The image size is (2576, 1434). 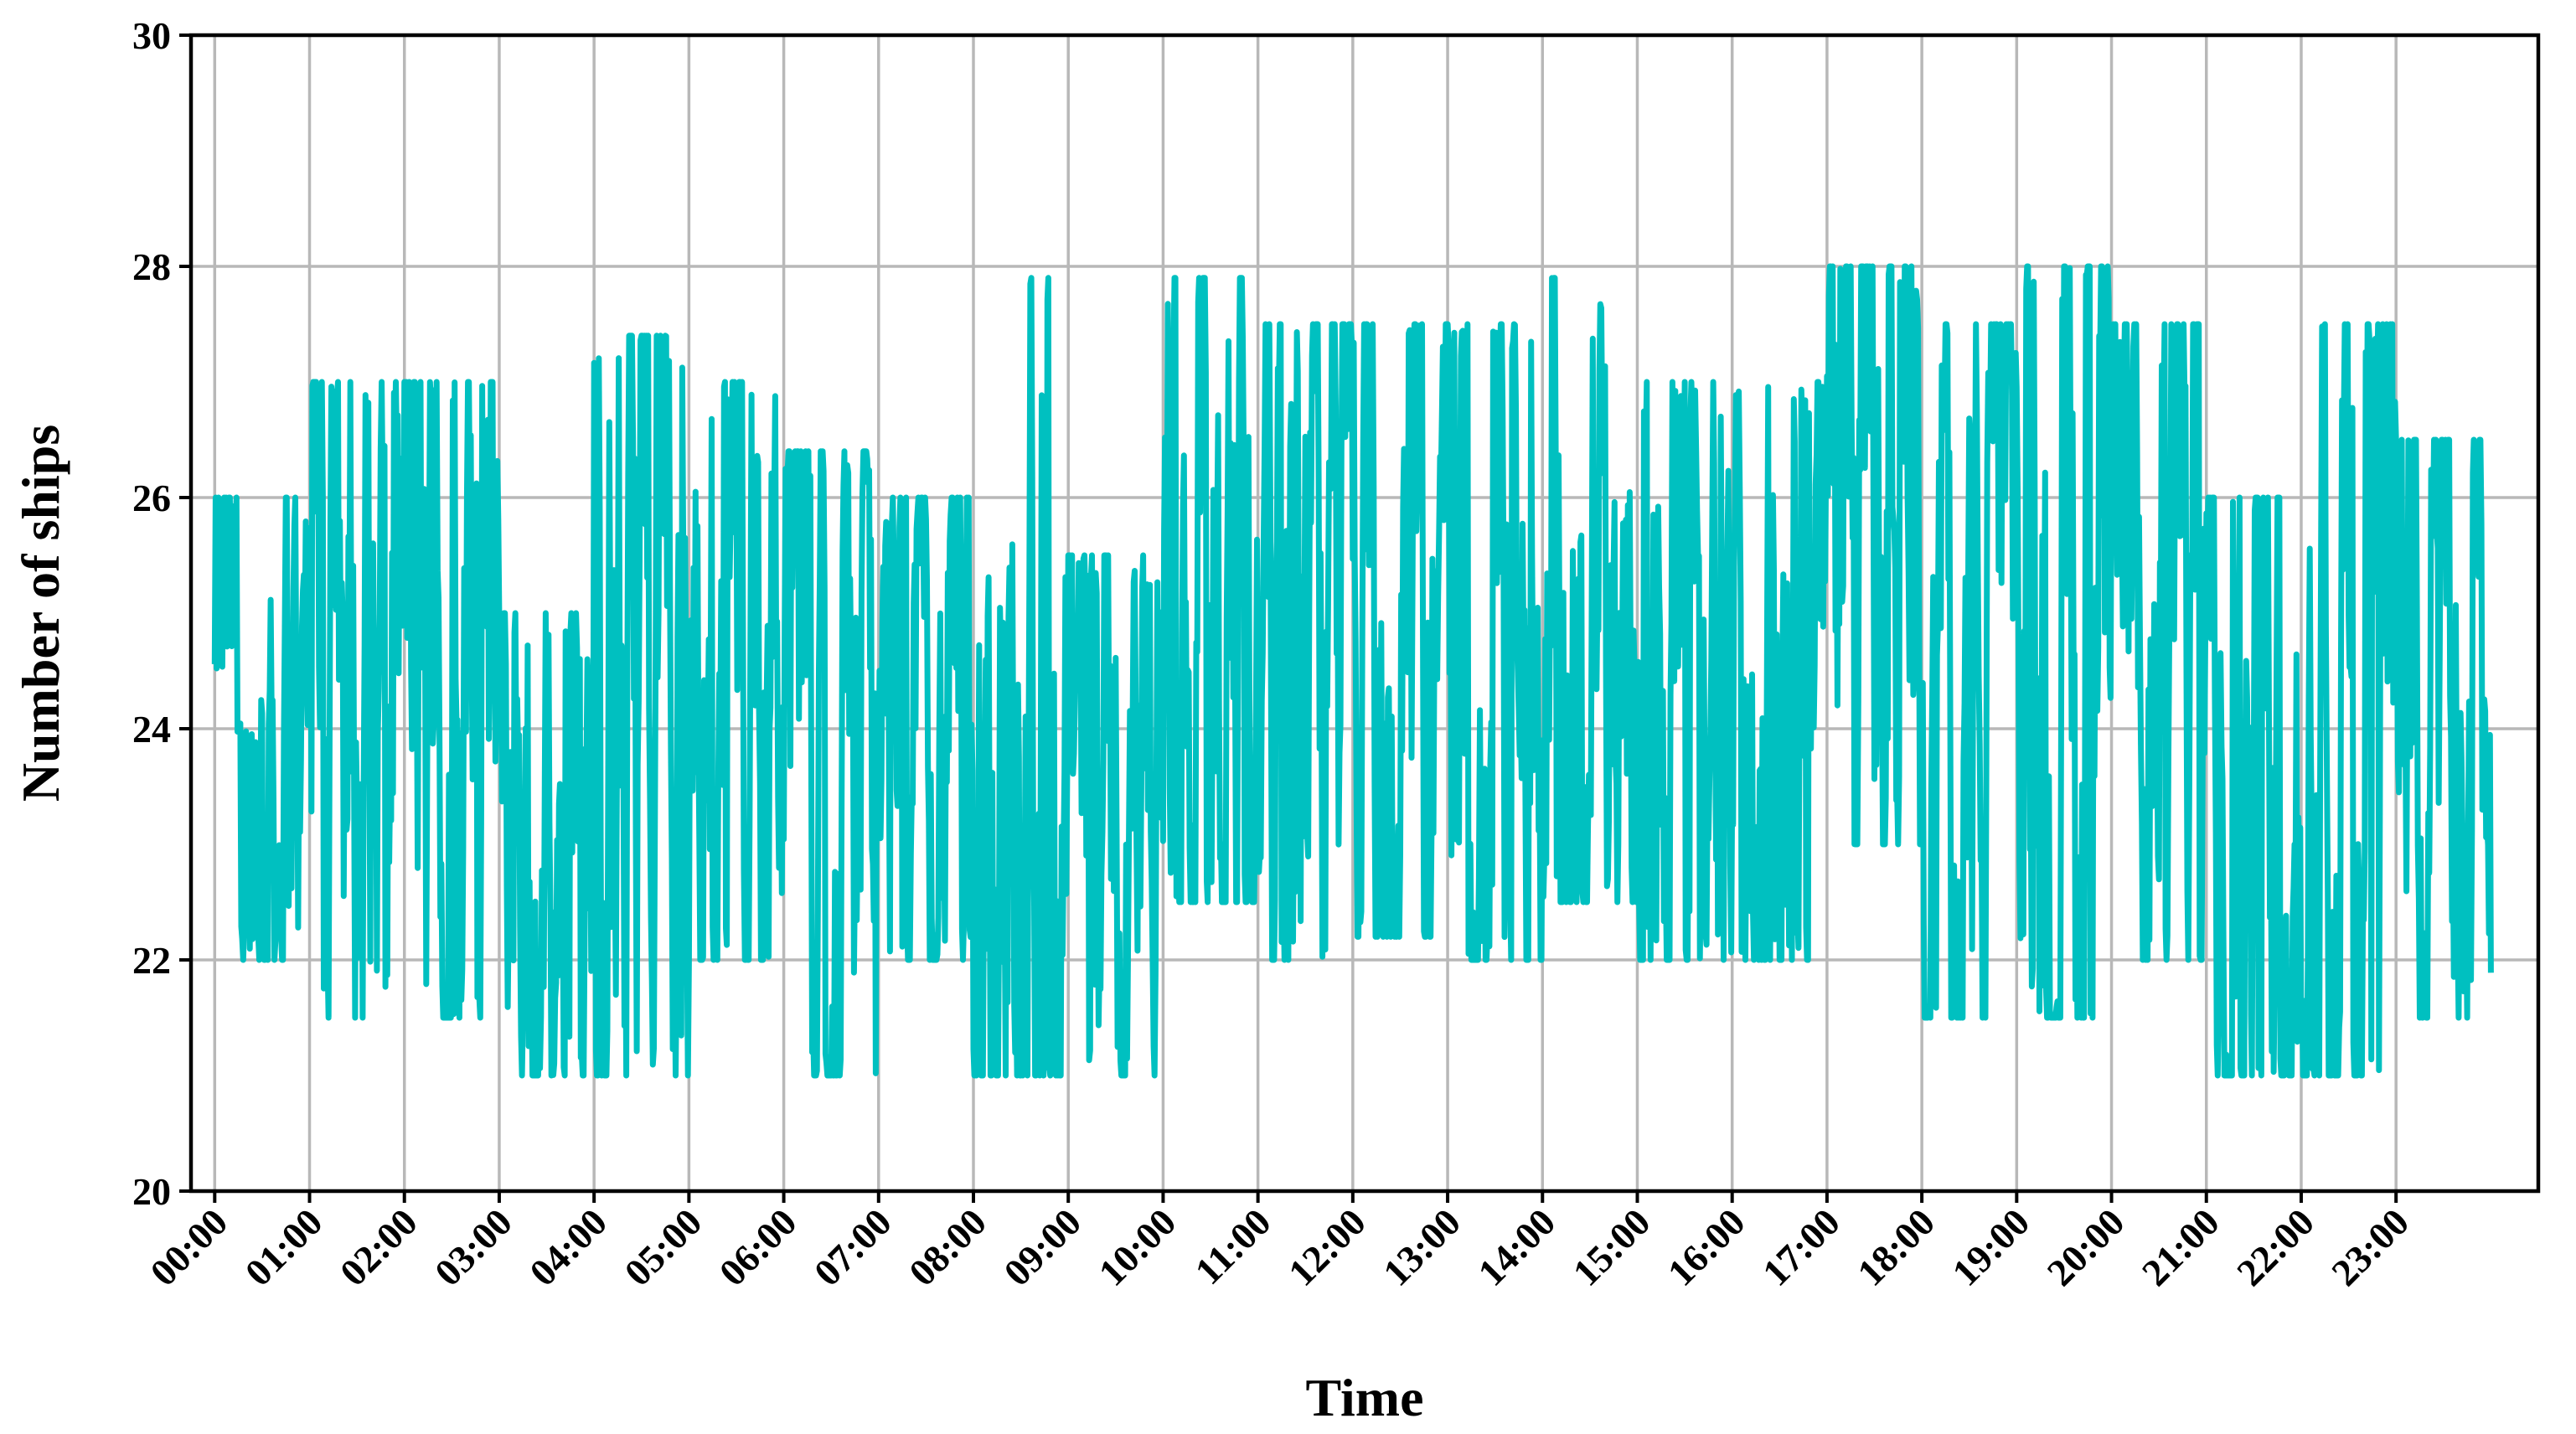 I want to click on x-tick-label: 07:00, so click(x=853, y=1247).